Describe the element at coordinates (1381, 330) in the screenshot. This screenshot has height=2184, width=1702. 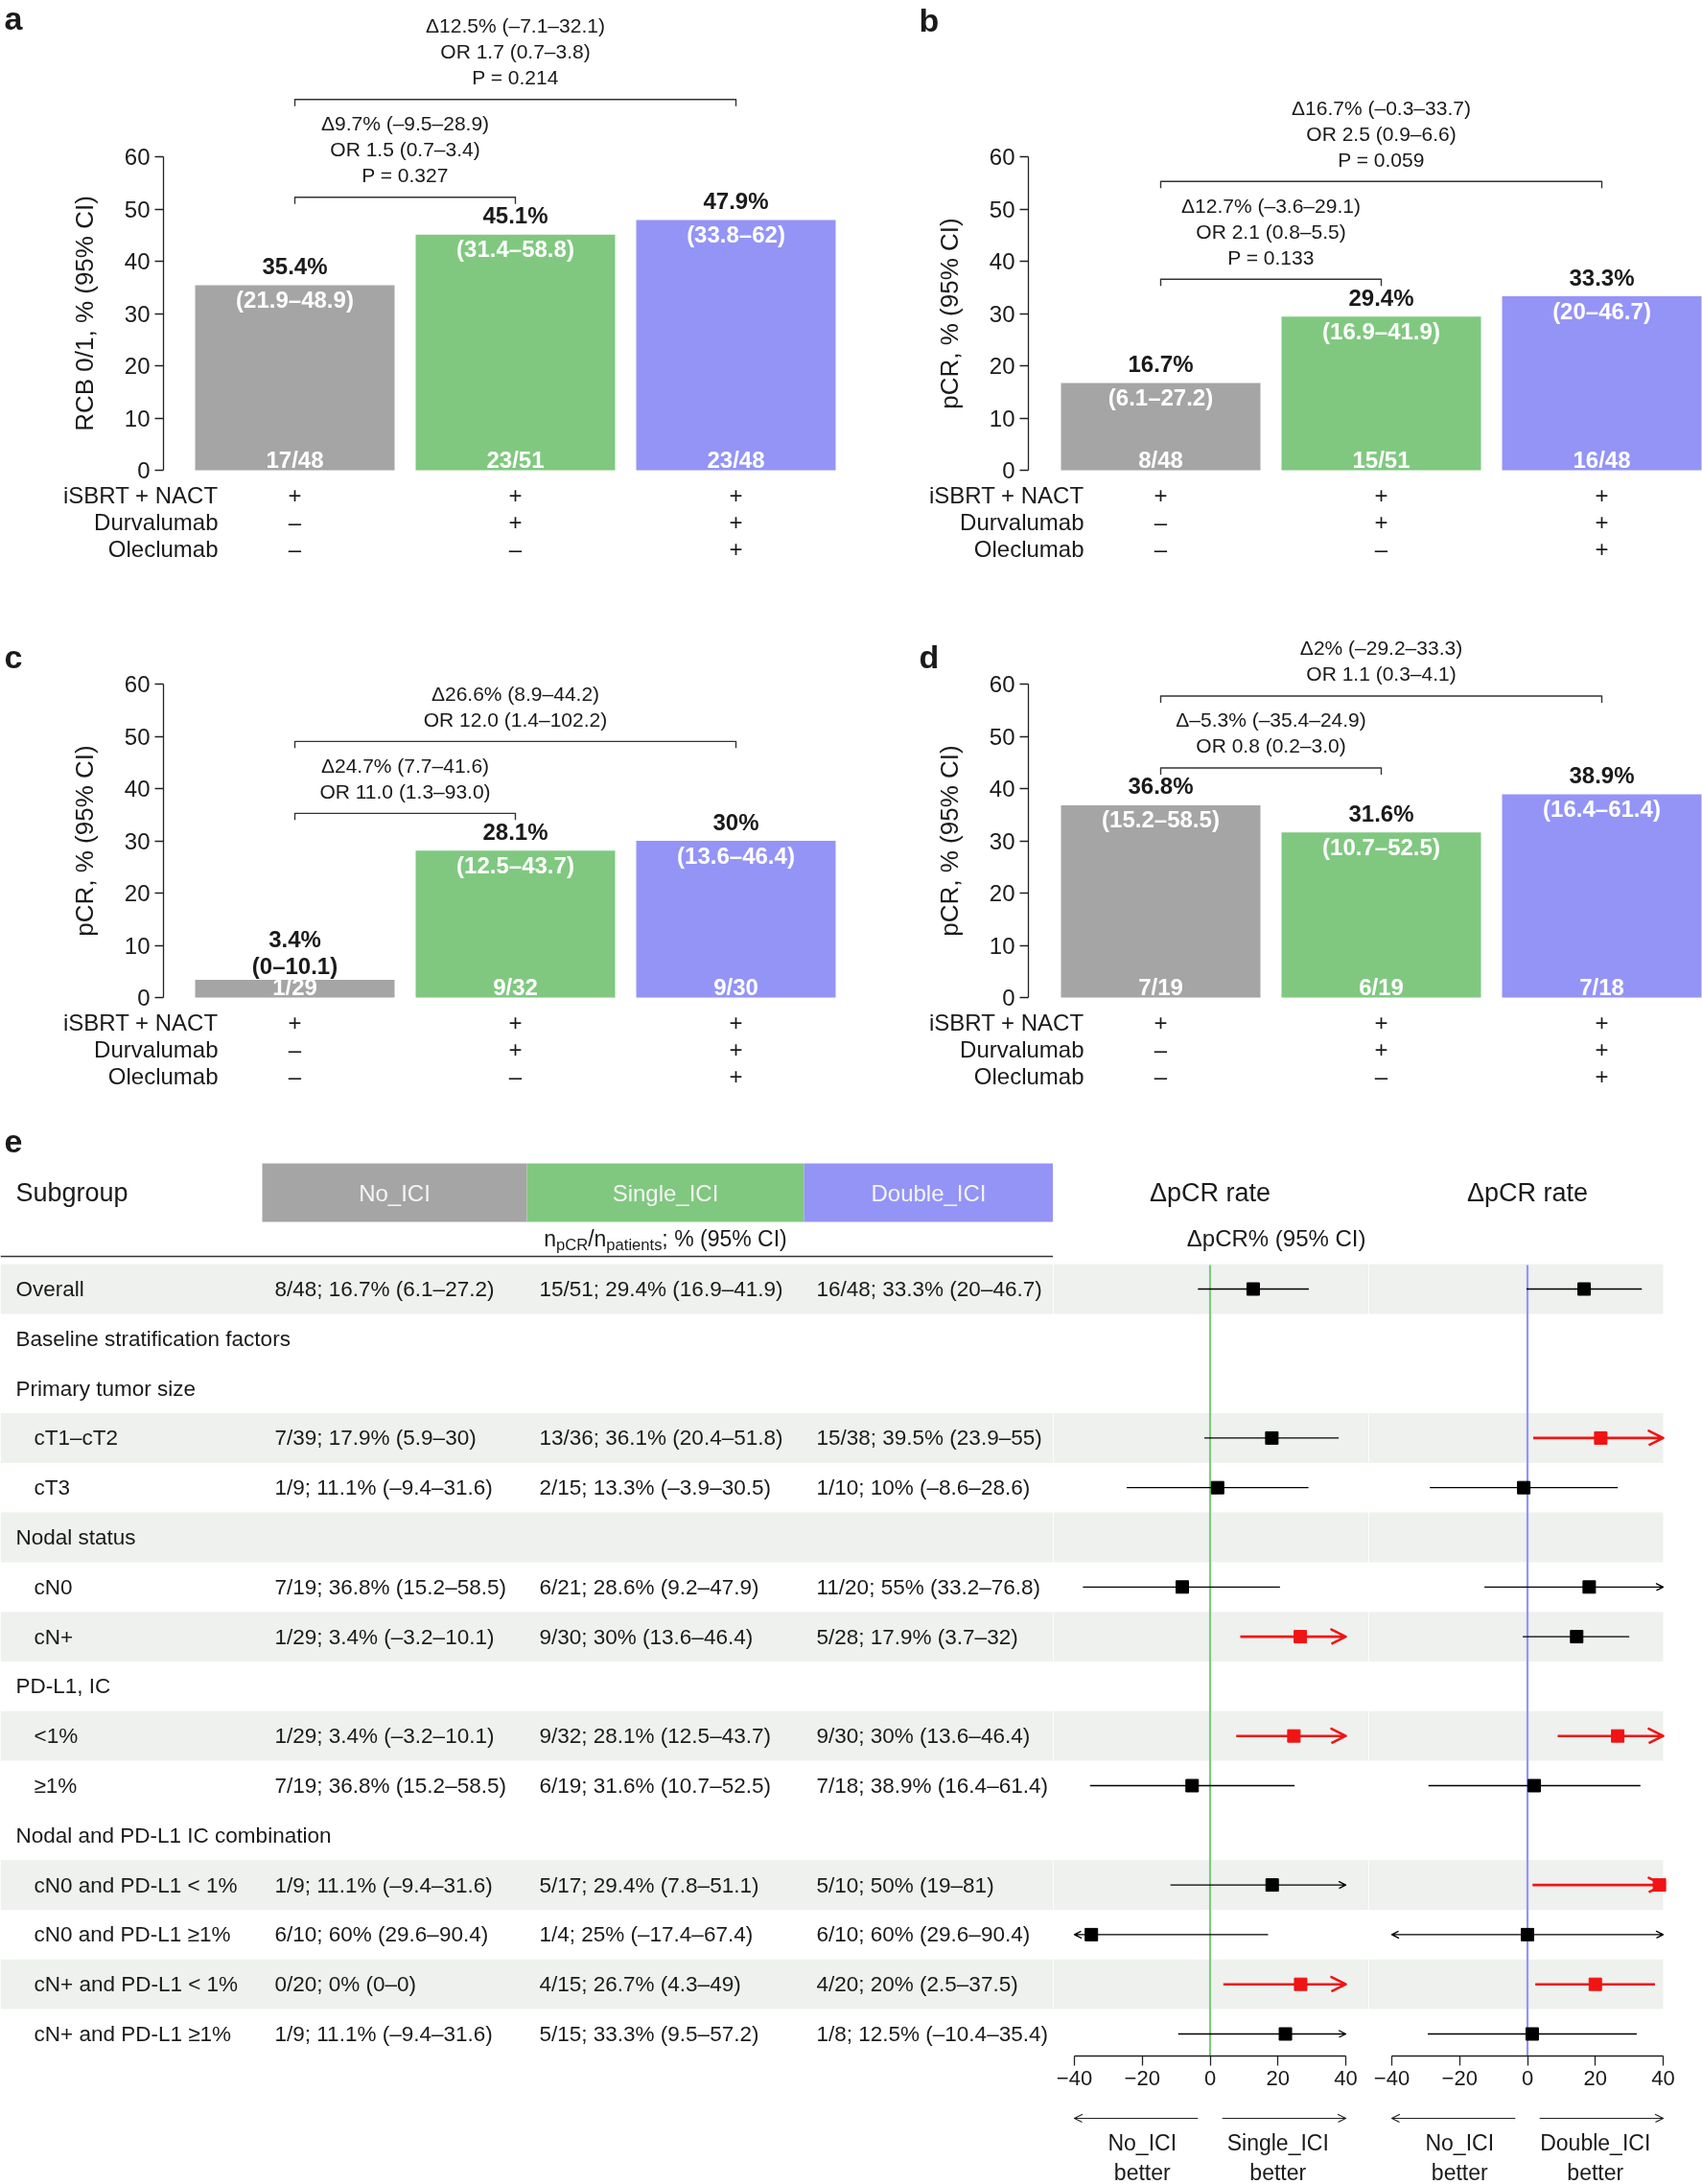
I see `annotation: (16.9–41.9)` at that location.